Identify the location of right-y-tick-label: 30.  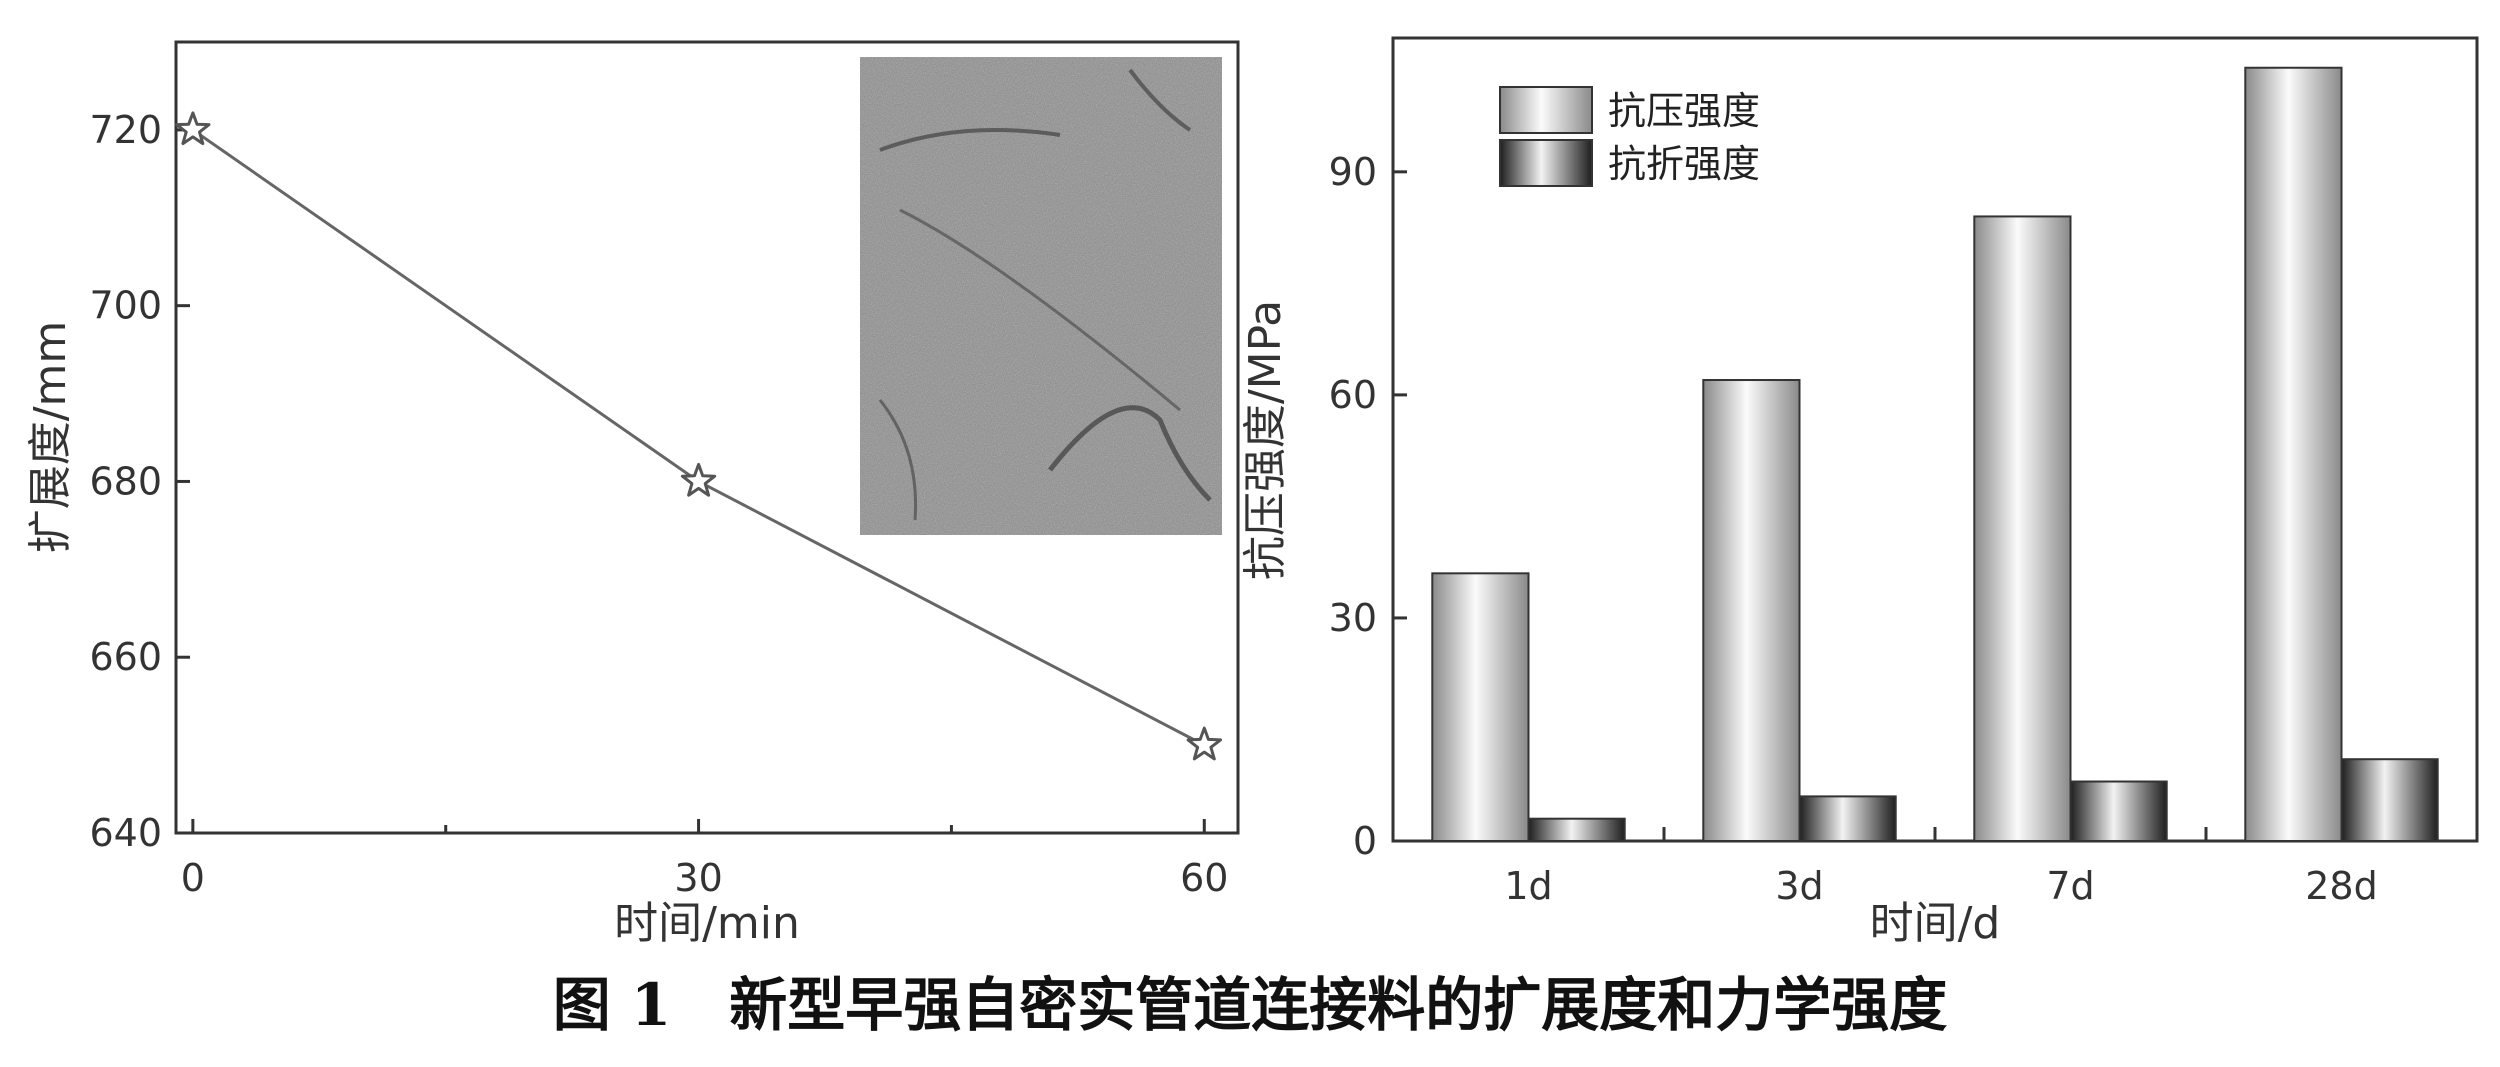
(1353, 618).